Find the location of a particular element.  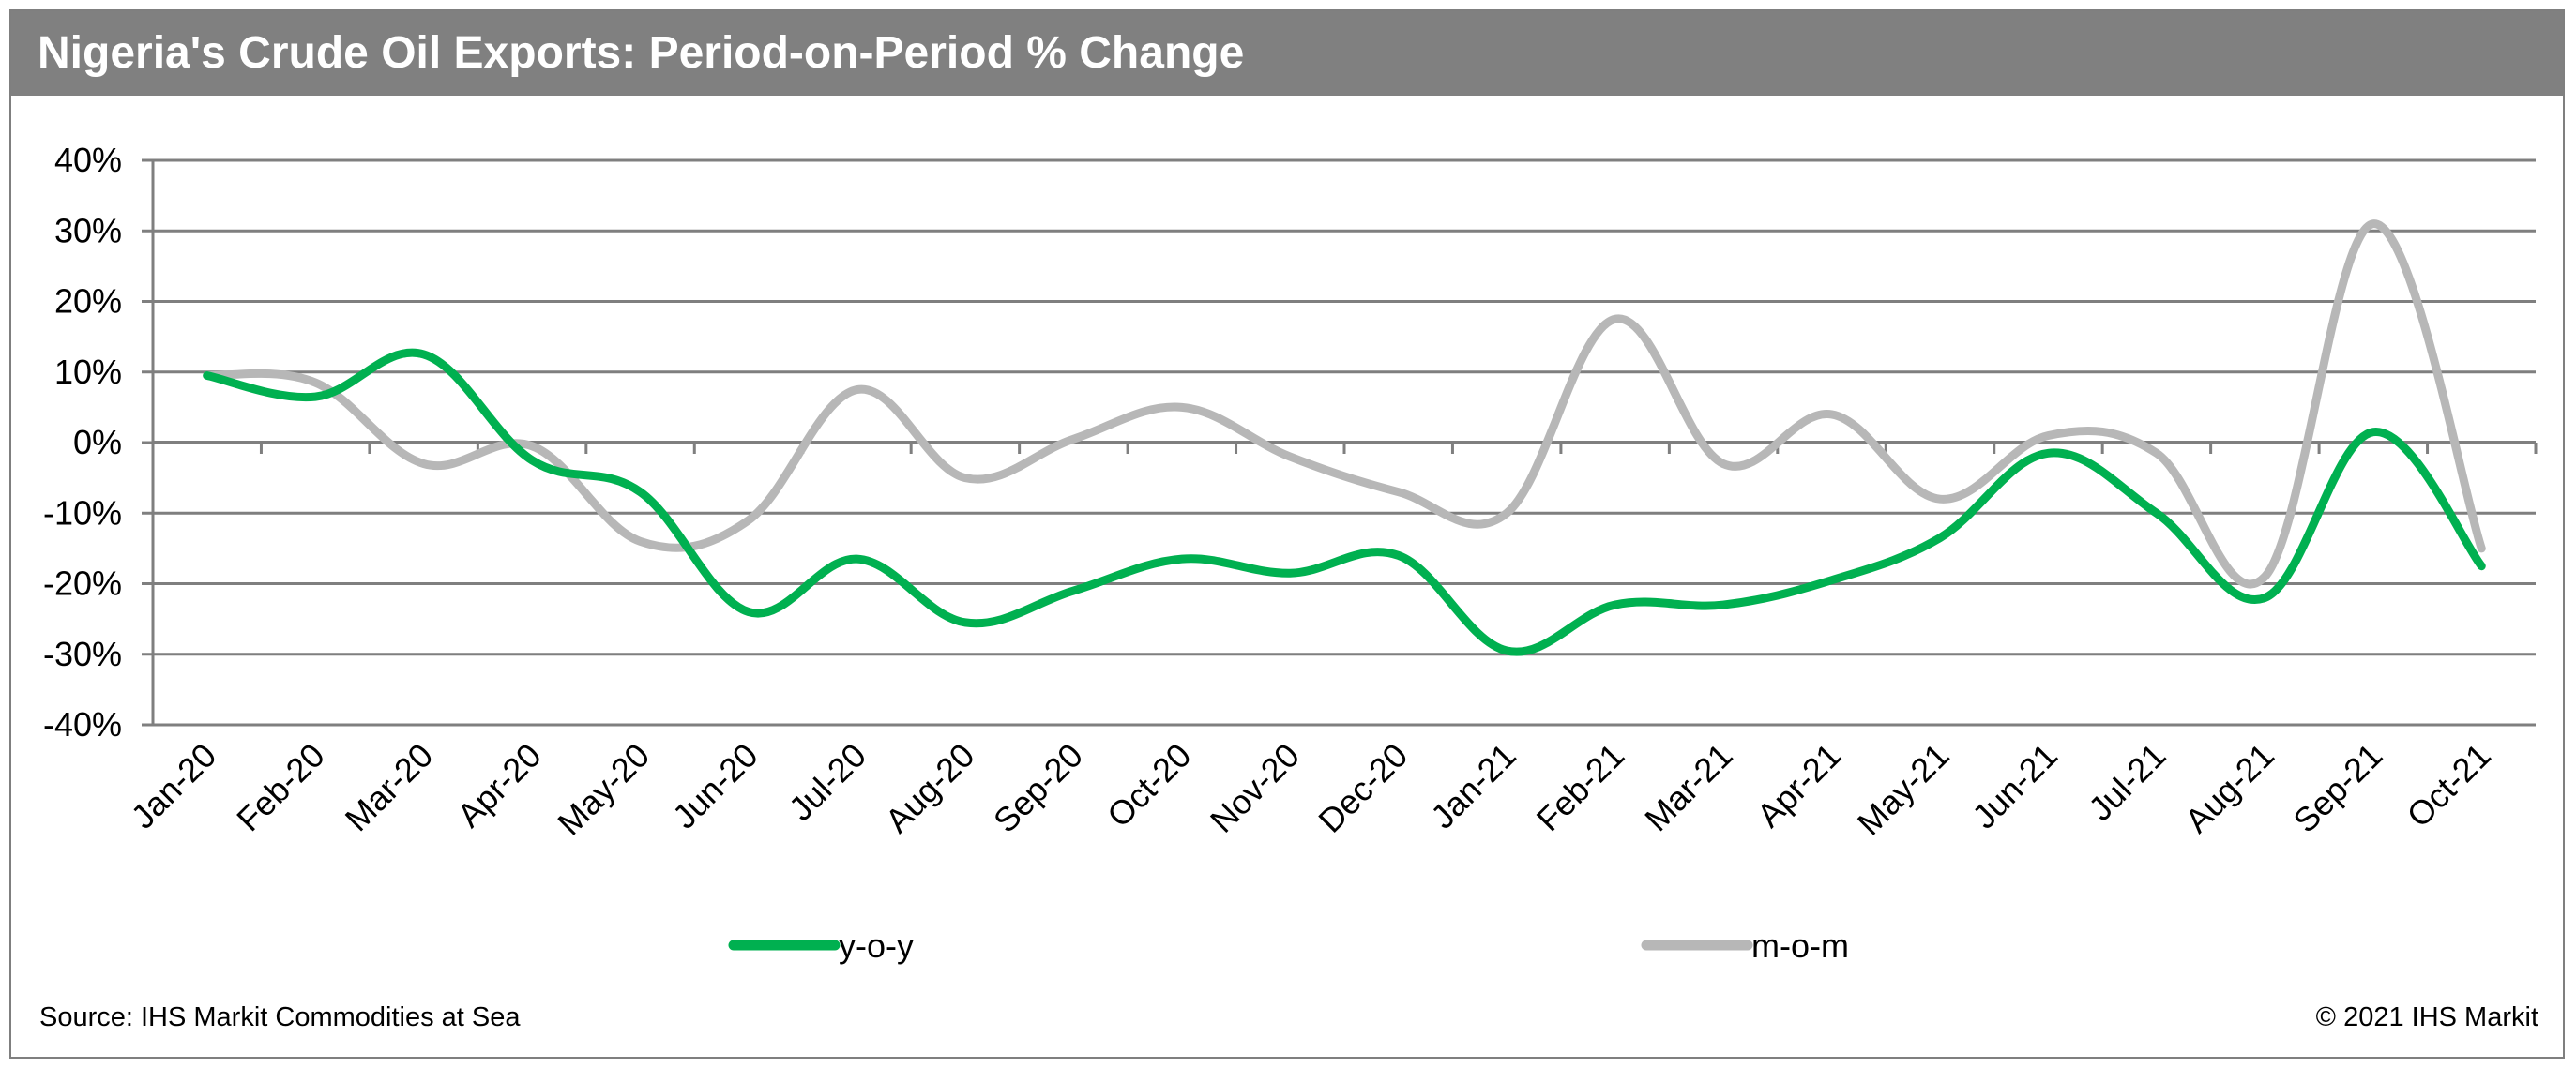

y-tick-label: -10% is located at coordinates (83, 512).